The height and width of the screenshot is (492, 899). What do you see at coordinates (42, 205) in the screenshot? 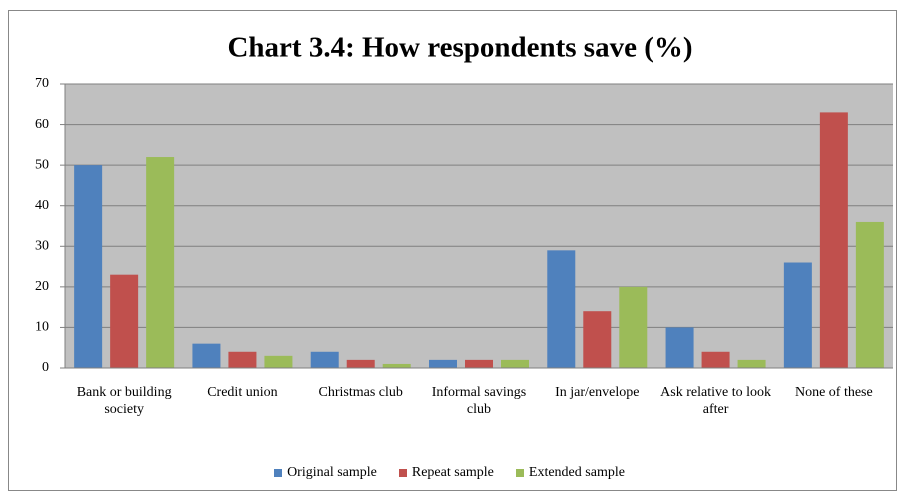
I see `y-tick-label: 40` at bounding box center [42, 205].